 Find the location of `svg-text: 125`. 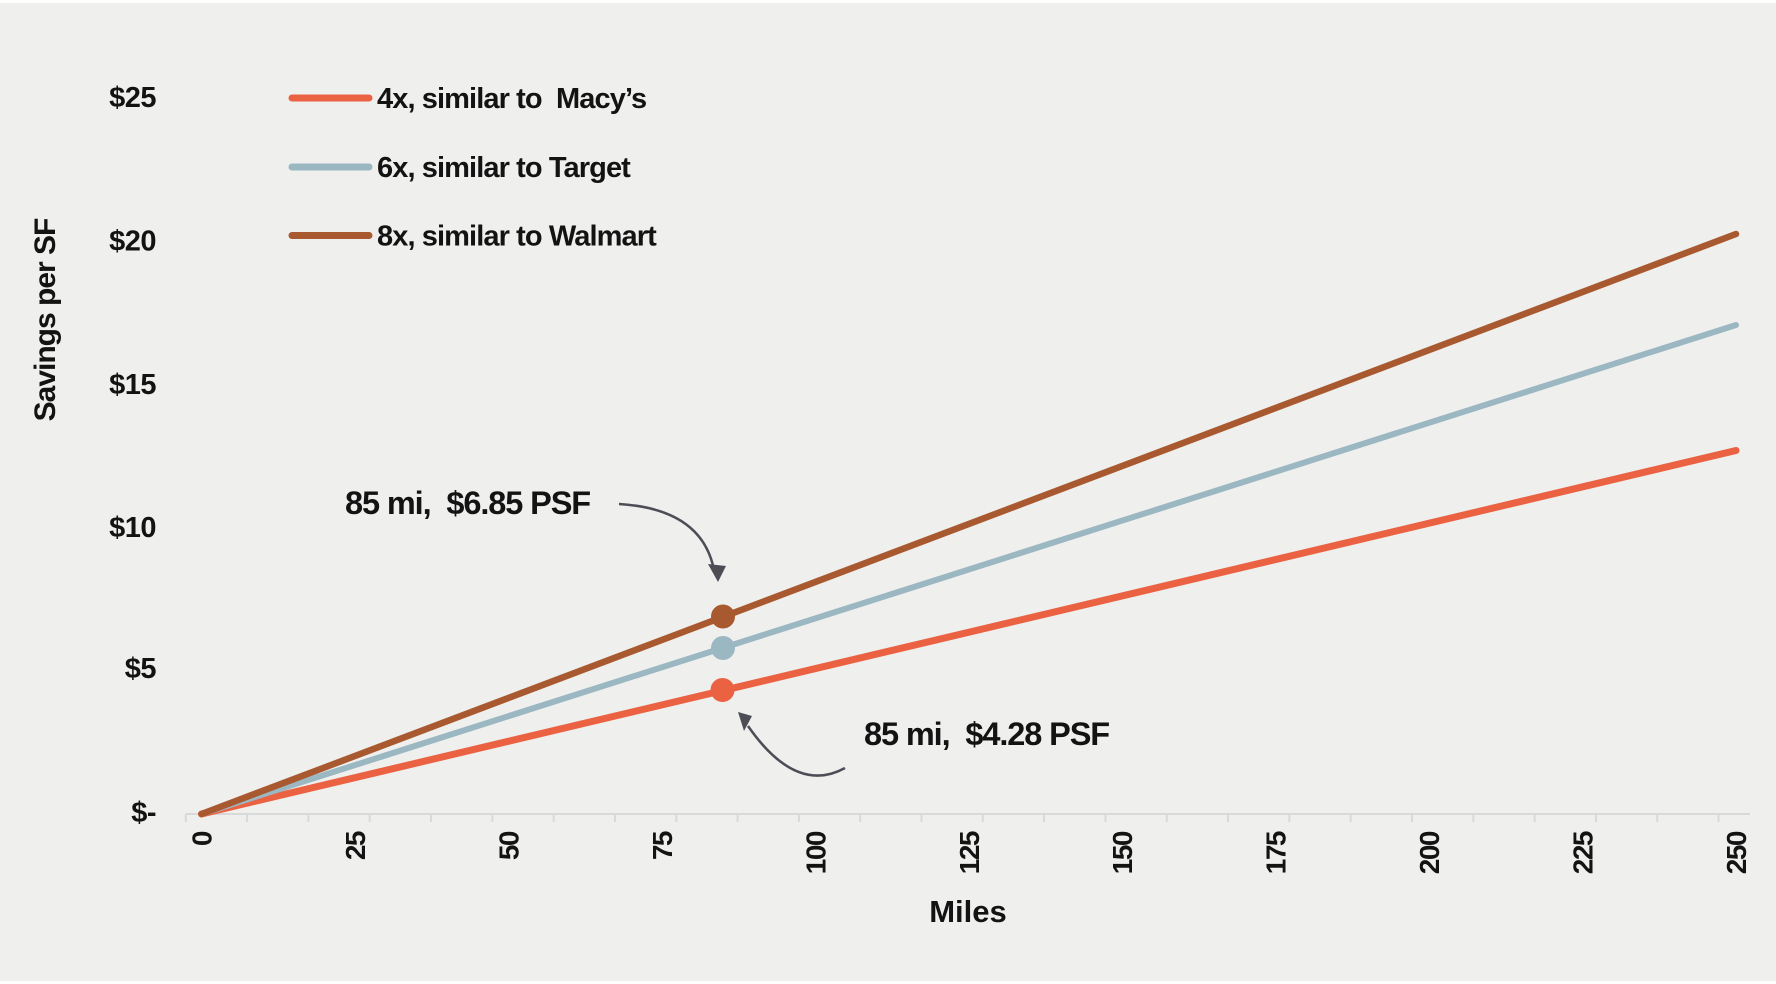

svg-text: 125 is located at coordinates (969, 852).